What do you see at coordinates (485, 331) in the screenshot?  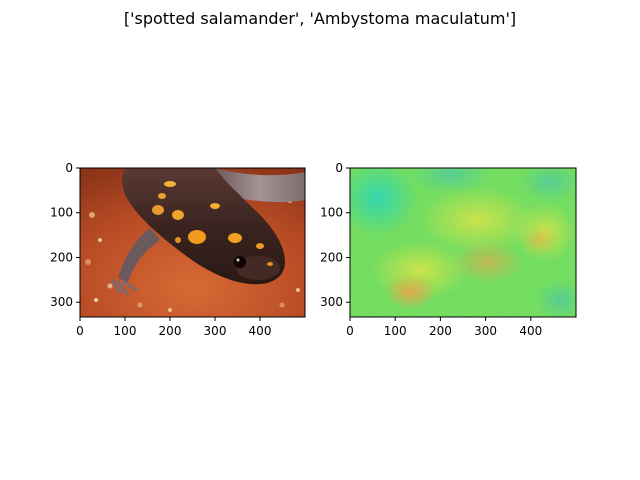 I see `heatmap-x-tick-label: 300` at bounding box center [485, 331].